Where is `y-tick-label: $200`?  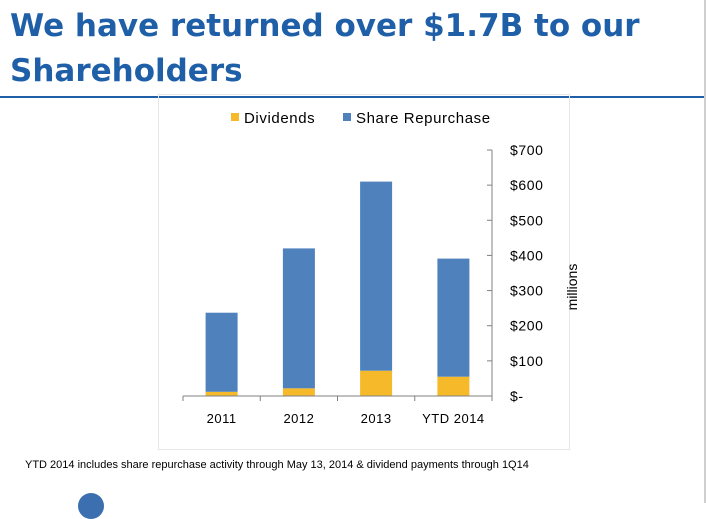 y-tick-label: $200 is located at coordinates (527, 326).